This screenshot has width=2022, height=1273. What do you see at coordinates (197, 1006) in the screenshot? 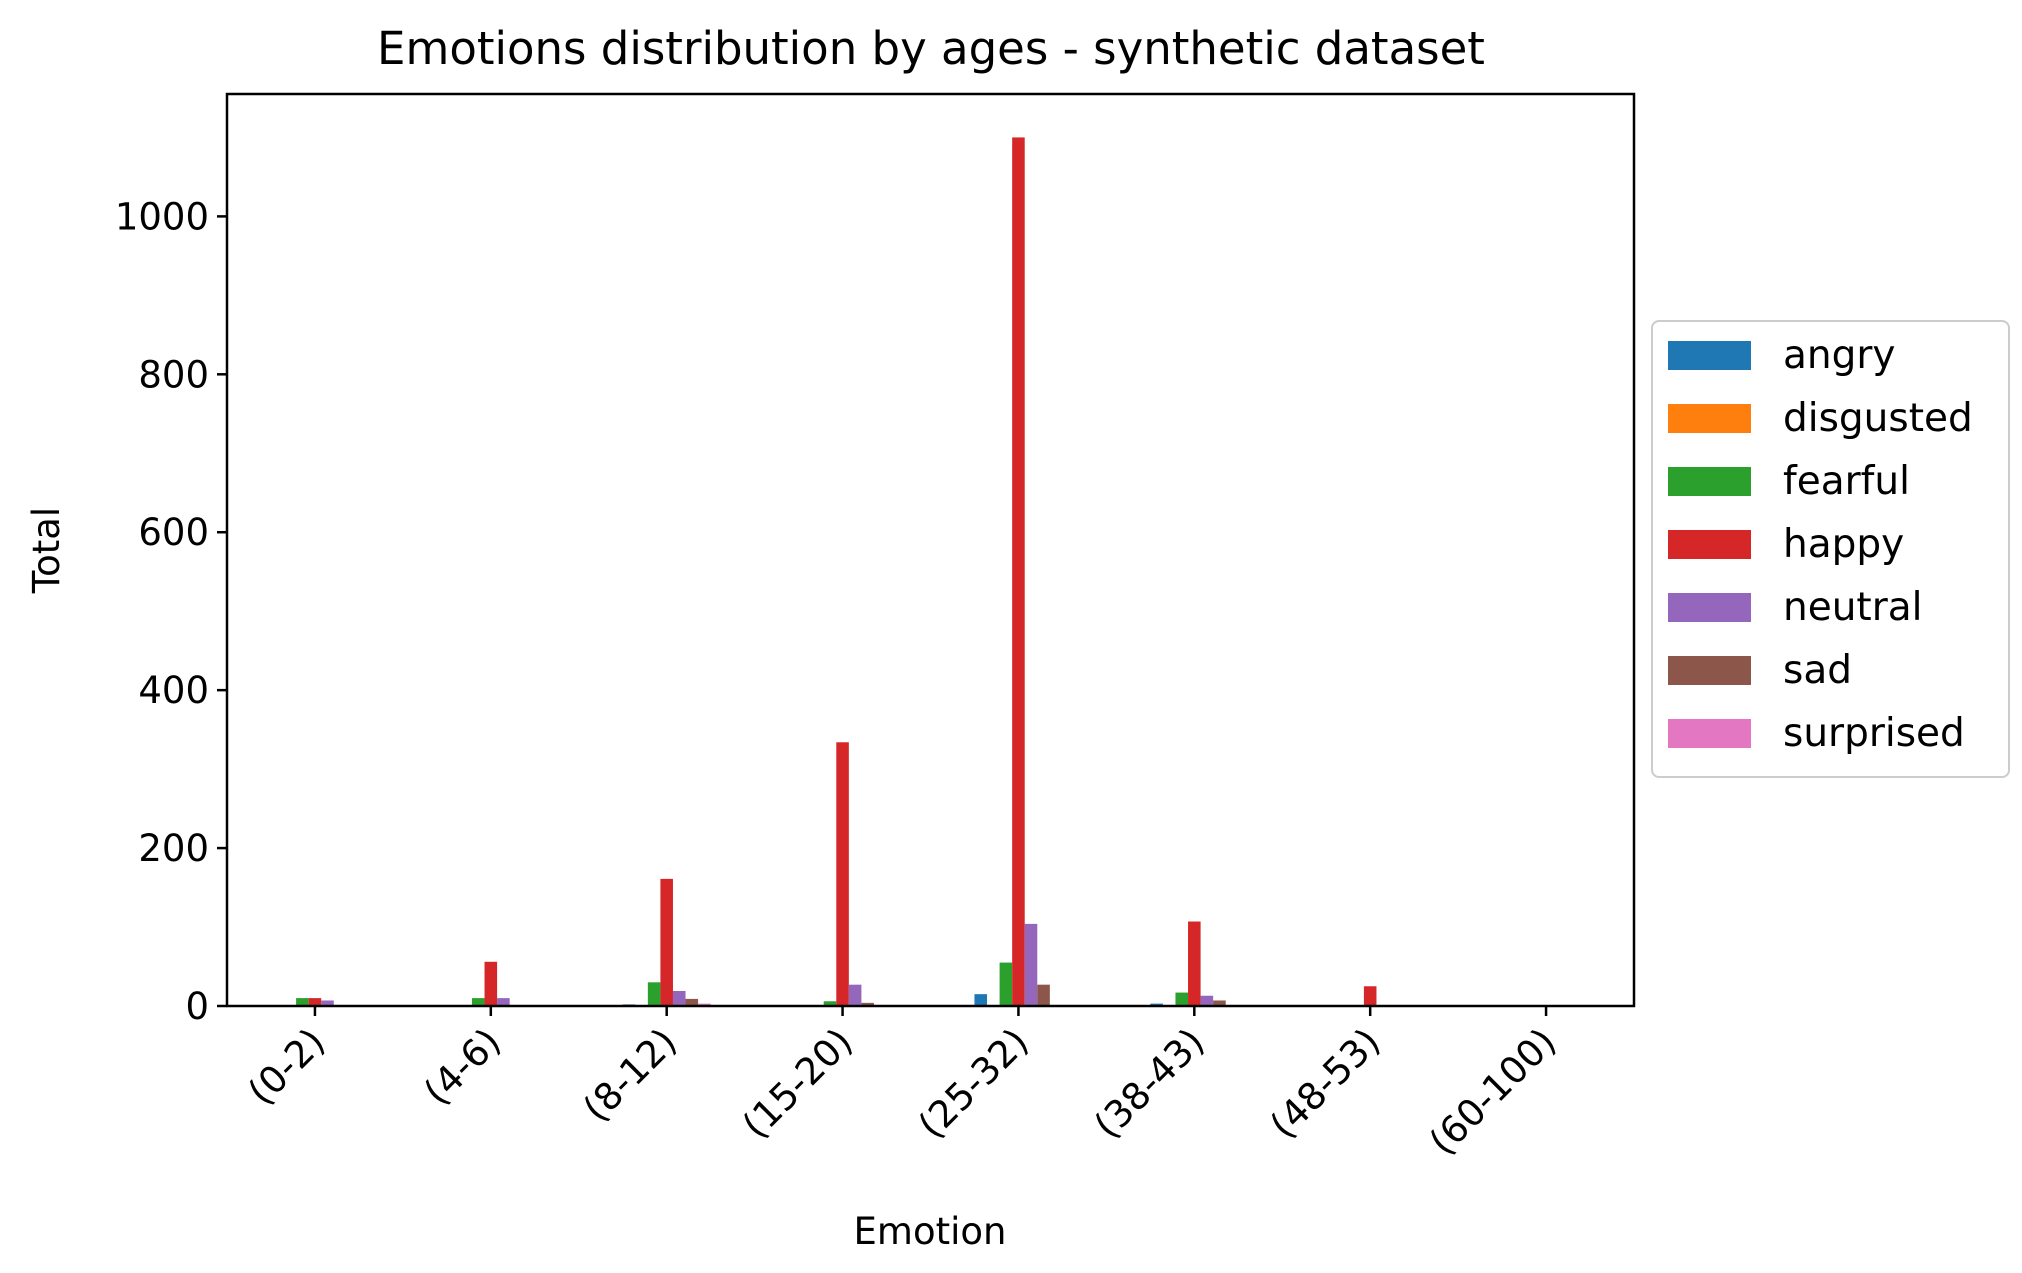
I see `y-tick-label: 0` at bounding box center [197, 1006].